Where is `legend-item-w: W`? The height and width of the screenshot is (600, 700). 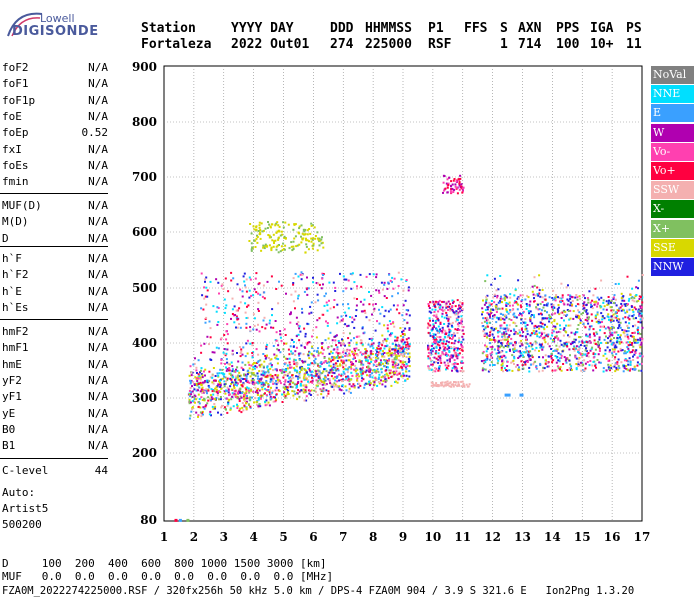
legend-item-w: W is located at coordinates (672, 132).